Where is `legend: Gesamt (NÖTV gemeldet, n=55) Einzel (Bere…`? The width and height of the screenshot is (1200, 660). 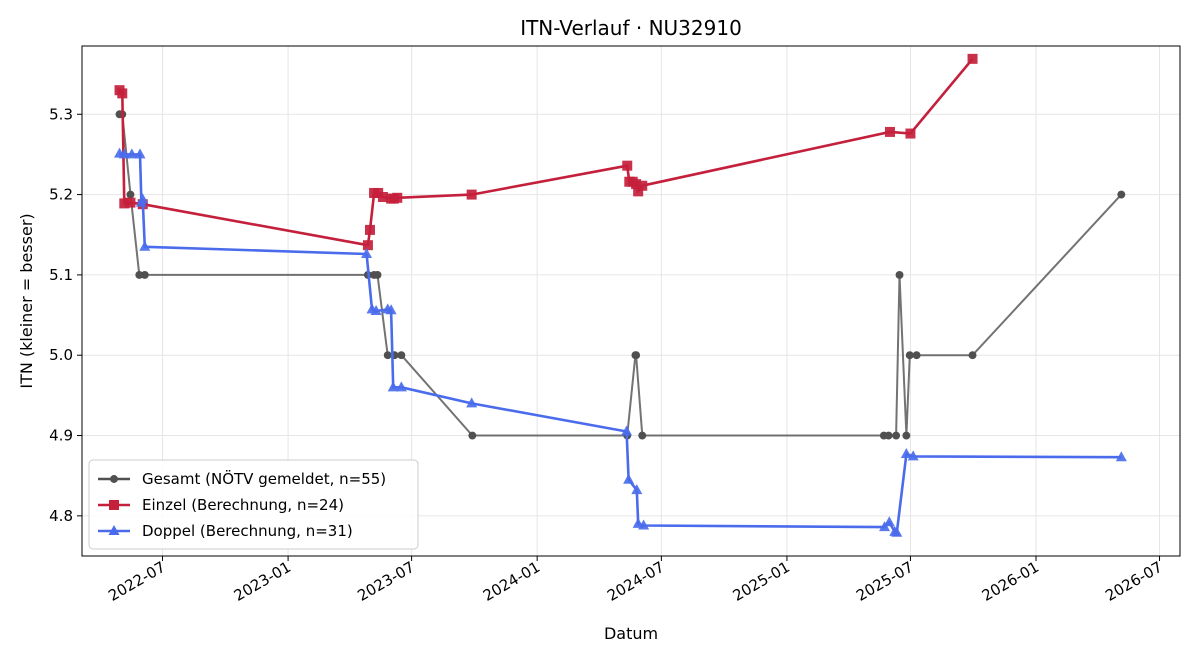 legend: Gesamt (NÖTV gemeldet, n=55) Einzel (Bere… is located at coordinates (253, 504).